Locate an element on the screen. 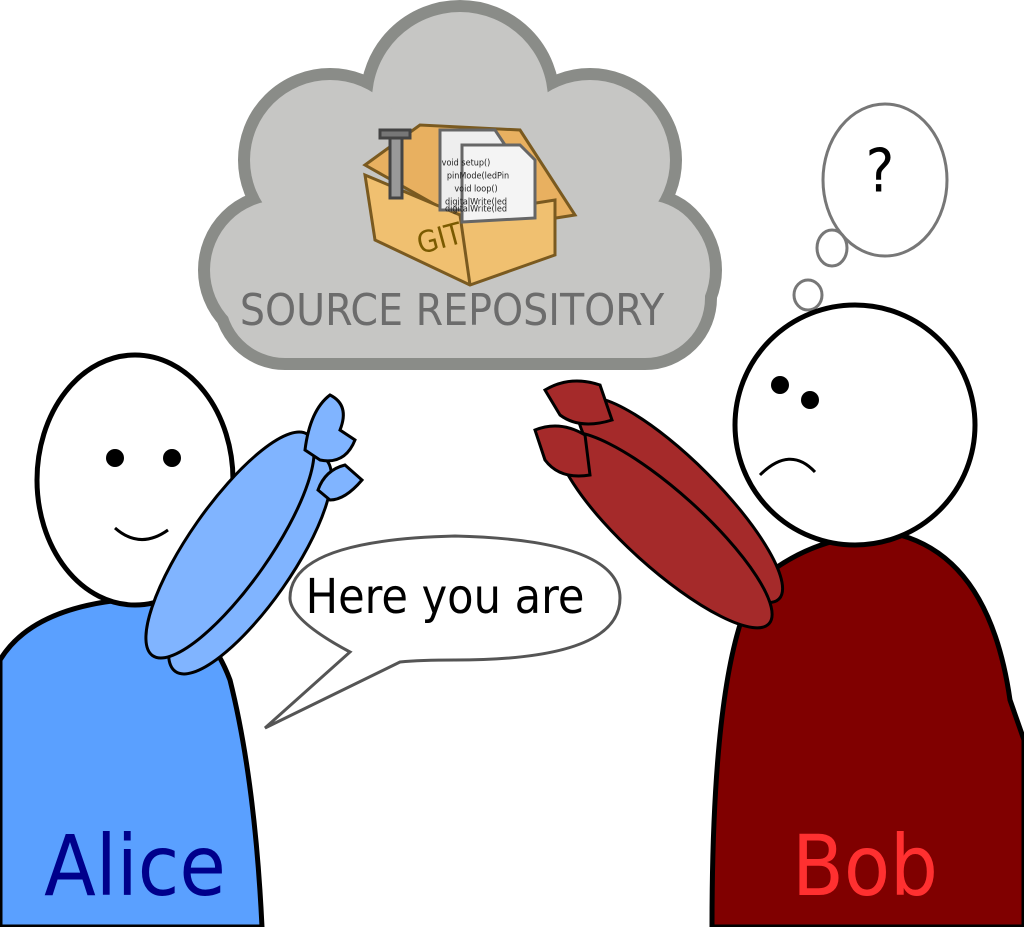 The width and height of the screenshot is (1024, 927). speech-text: Here you are is located at coordinates (445, 597).